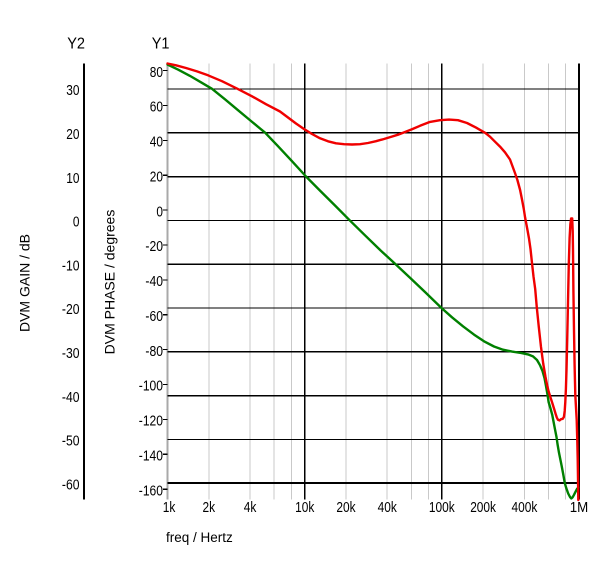 This screenshot has width=600, height=563. I want to click on svg-text: 4k, so click(250, 508).